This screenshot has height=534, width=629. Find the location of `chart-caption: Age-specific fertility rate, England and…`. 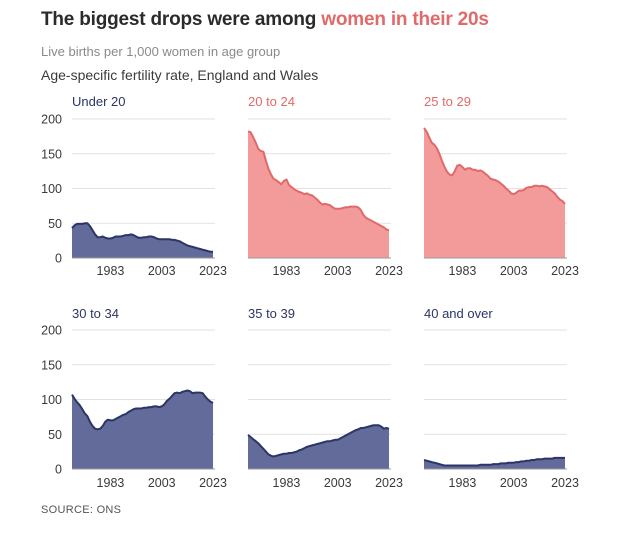

chart-caption: Age-specific fertility rate, England and… is located at coordinates (180, 75).